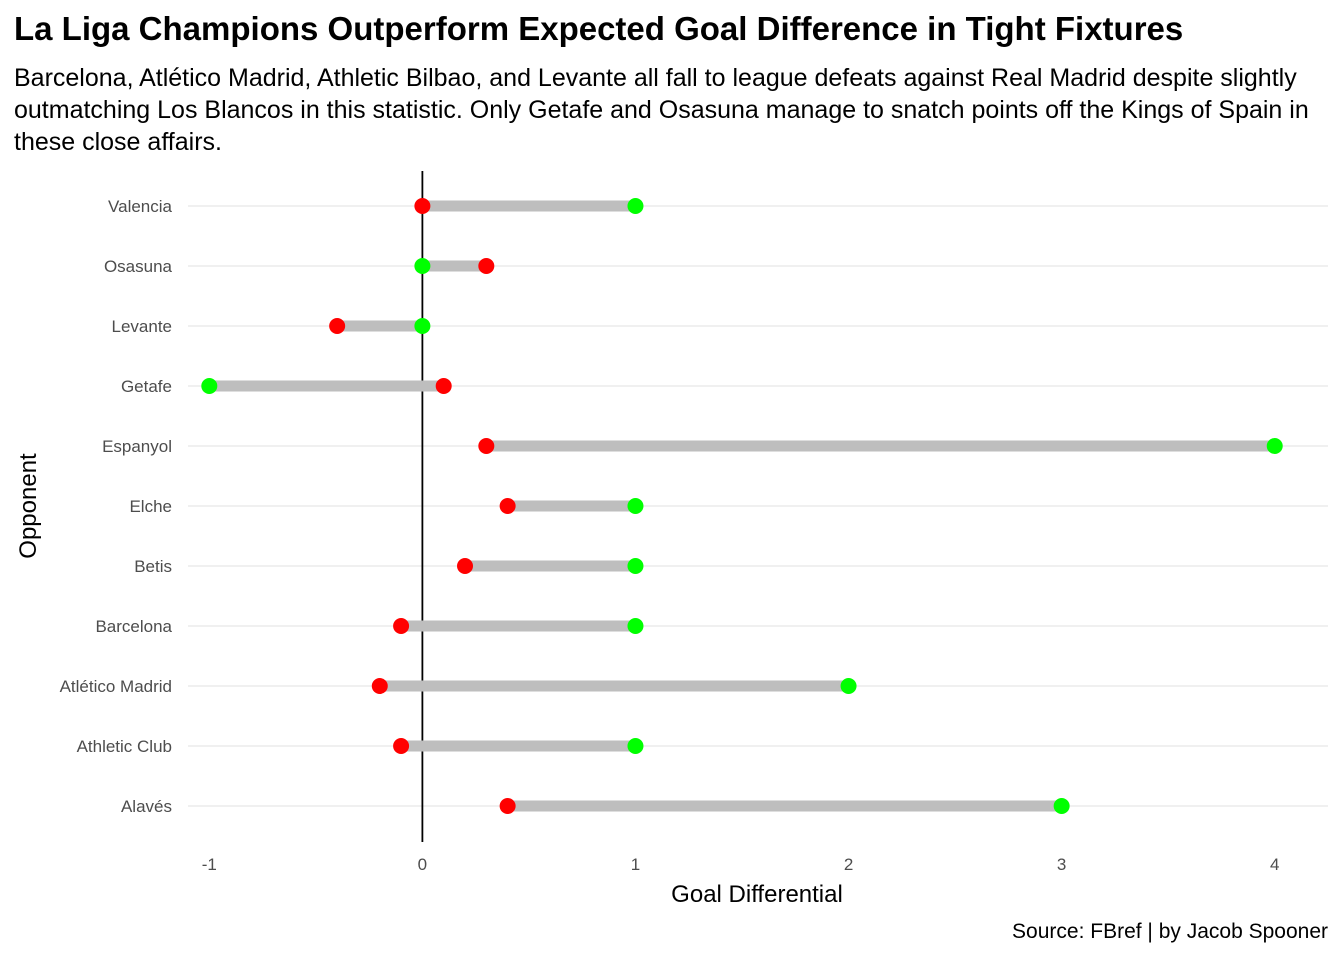 This screenshot has height=960, width=1344. Describe the element at coordinates (146, 806) in the screenshot. I see `y-tick-label: Alavés` at that location.